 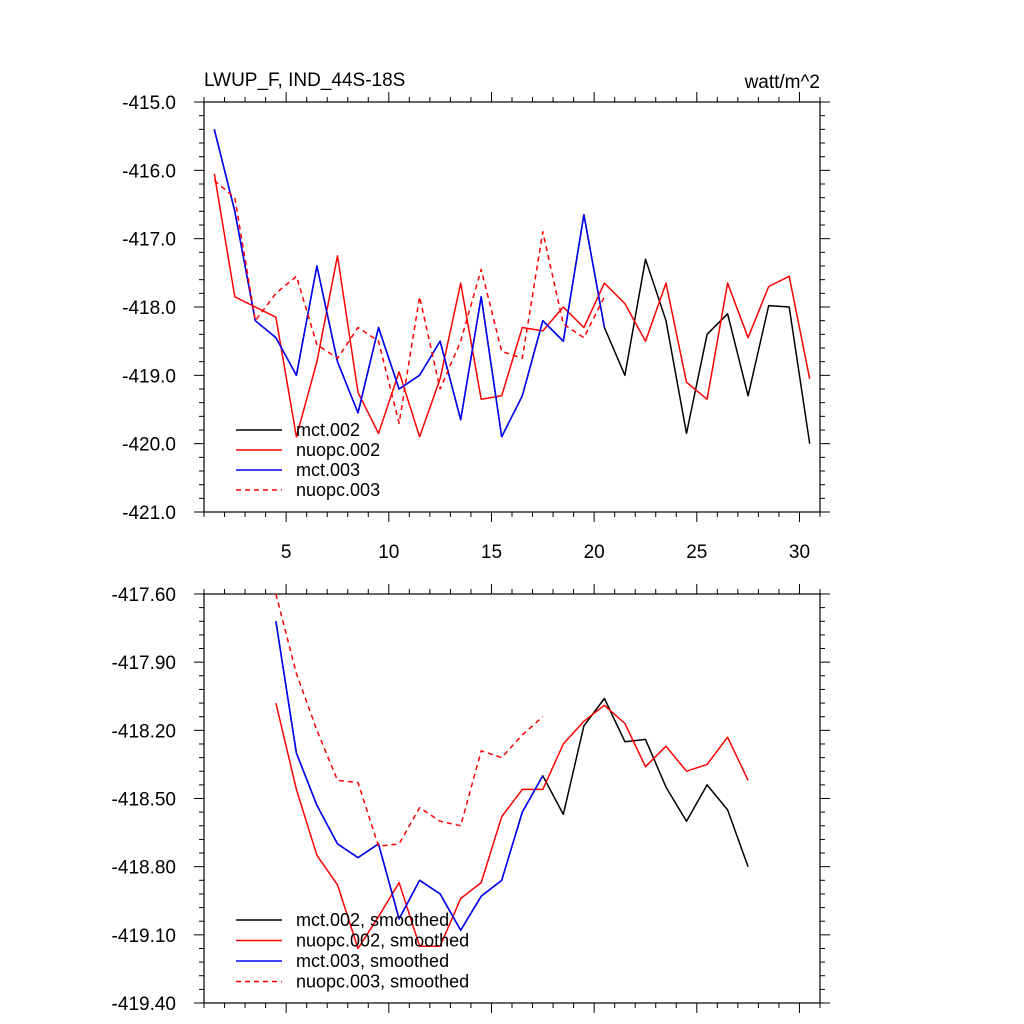 I want to click on x-tick-label: 20, so click(x=594, y=552).